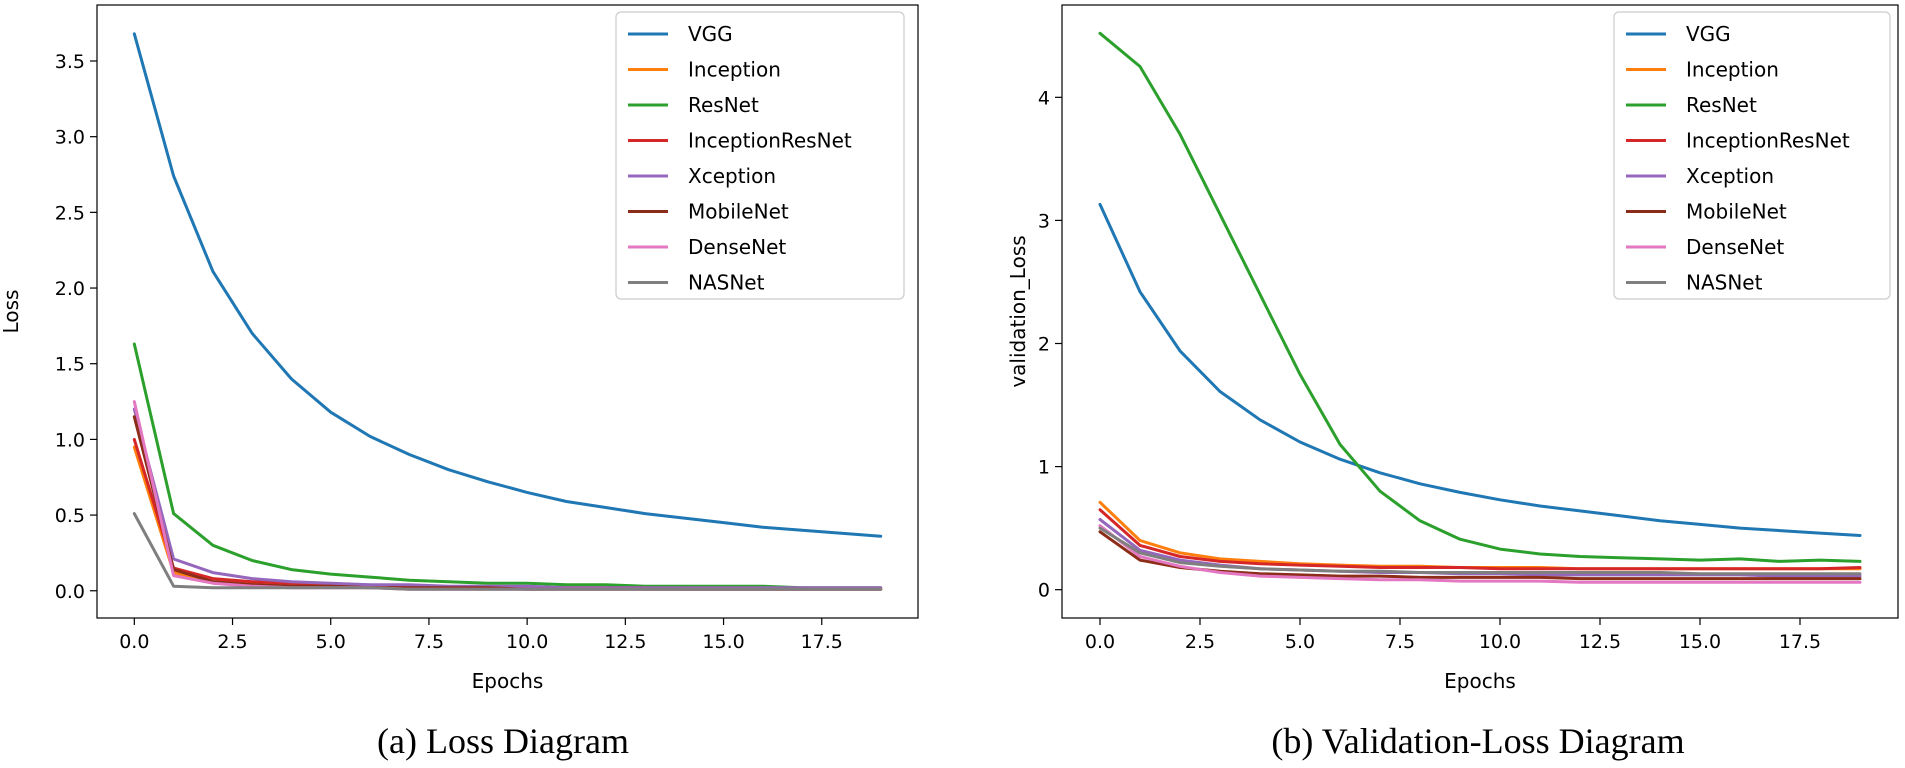 This screenshot has width=1905, height=768. I want to click on y-tick-label: 1.0, so click(70, 440).